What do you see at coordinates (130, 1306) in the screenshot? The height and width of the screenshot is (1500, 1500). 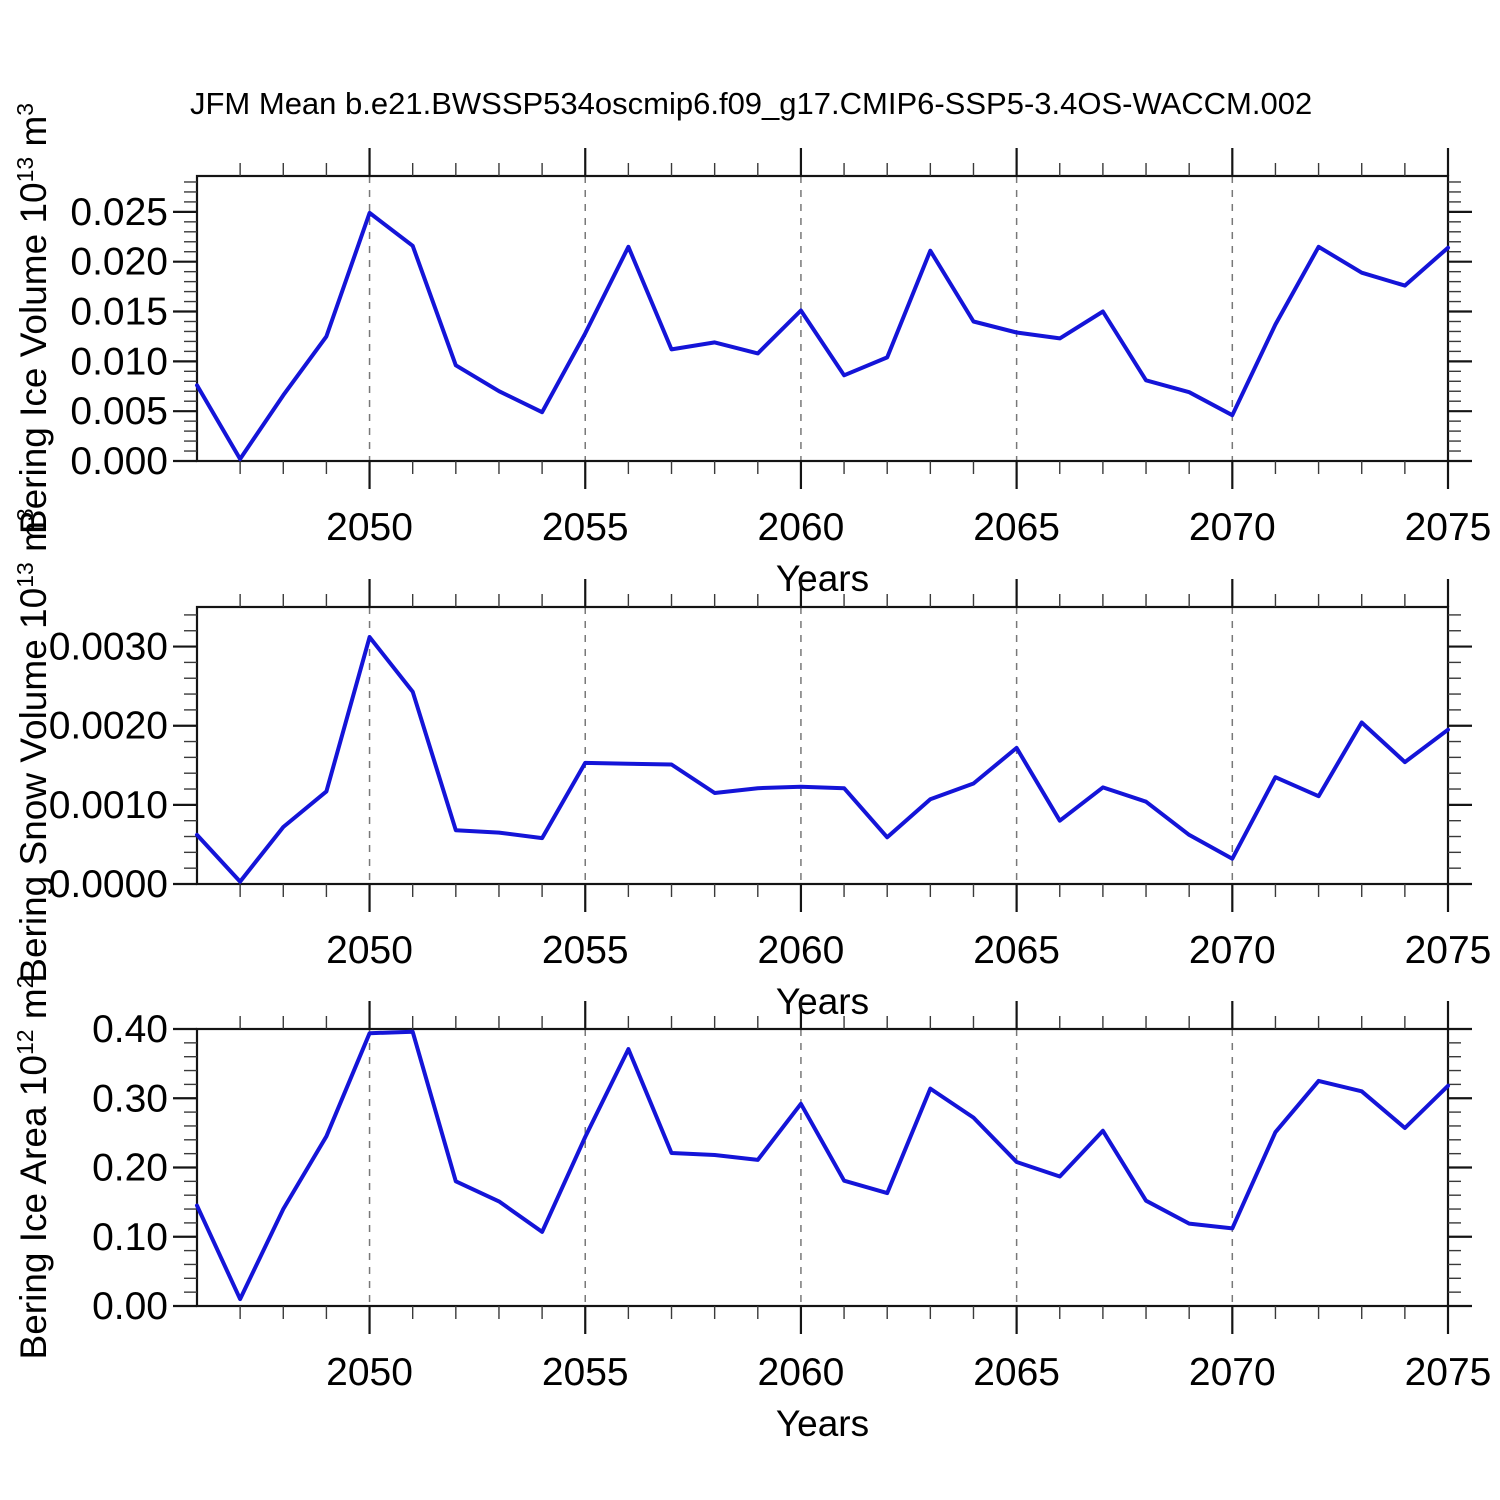 I see `y-tick-label-0.00: 0.00` at bounding box center [130, 1306].